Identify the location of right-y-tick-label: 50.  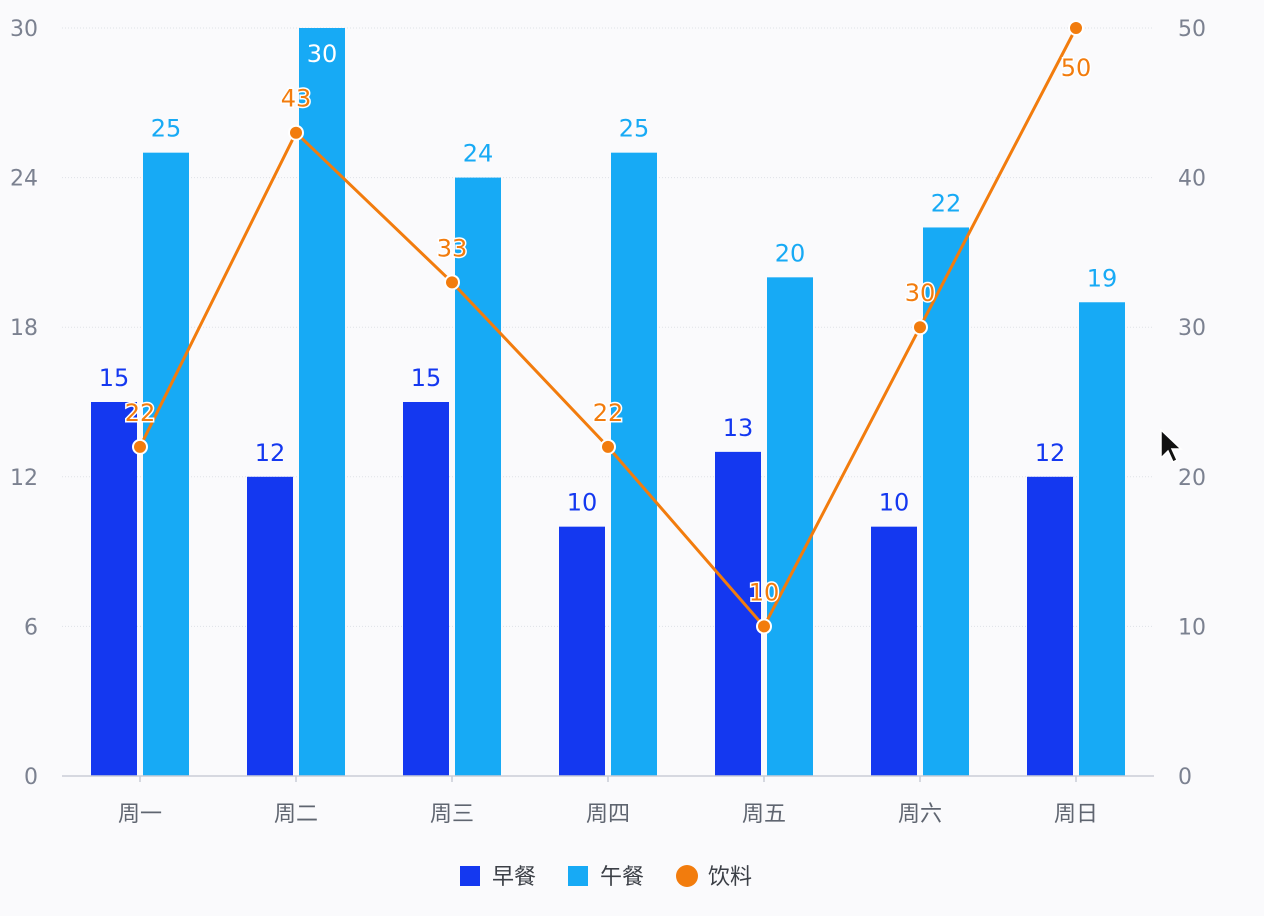
(1192, 29).